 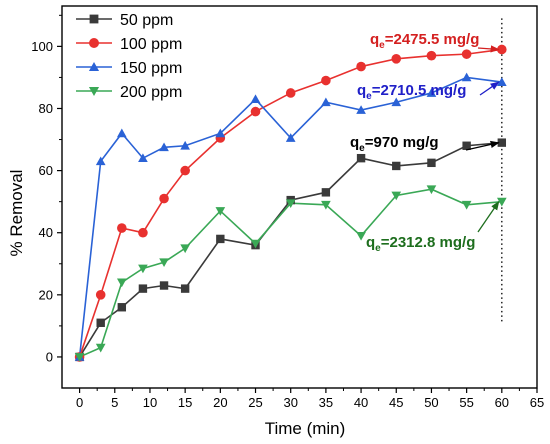 What do you see at coordinates (290, 402) in the screenshot?
I see `x-tick-label: 30` at bounding box center [290, 402].